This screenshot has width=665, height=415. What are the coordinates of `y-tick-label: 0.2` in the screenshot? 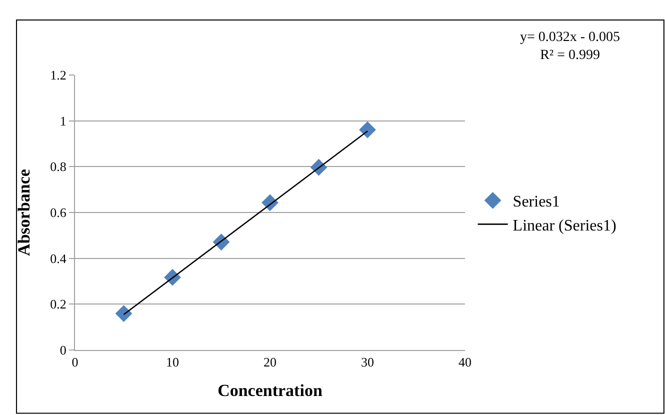 It's located at (58, 304).